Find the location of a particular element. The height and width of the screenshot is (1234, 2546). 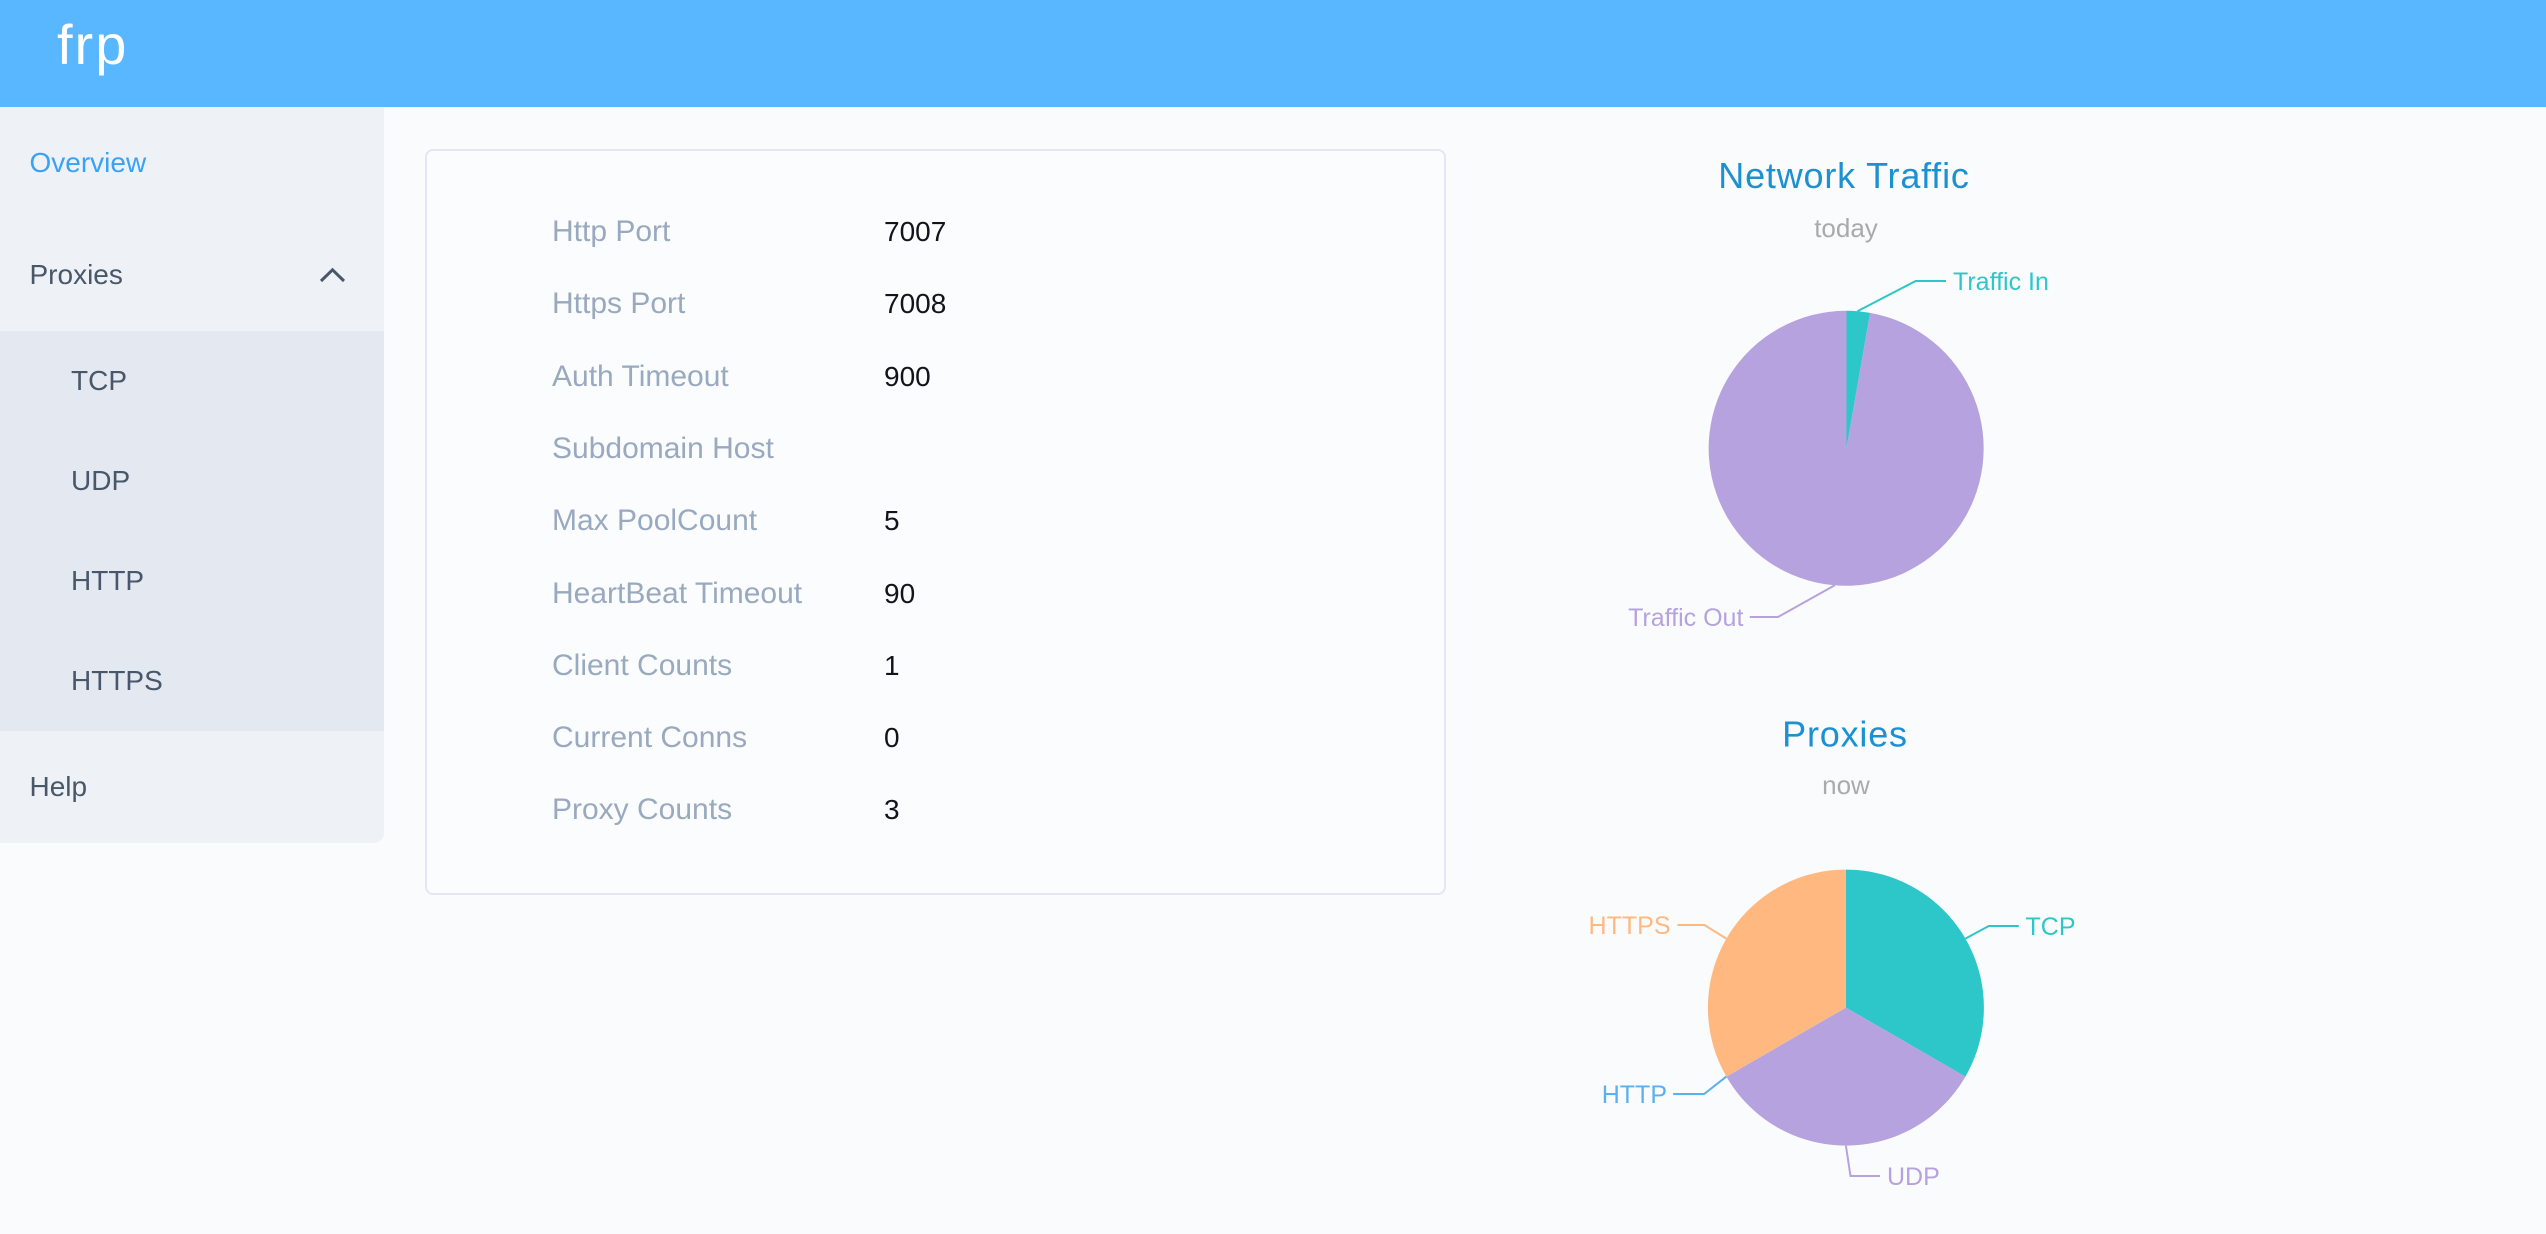

svg-text: Traffic In is located at coordinates (2001, 282).